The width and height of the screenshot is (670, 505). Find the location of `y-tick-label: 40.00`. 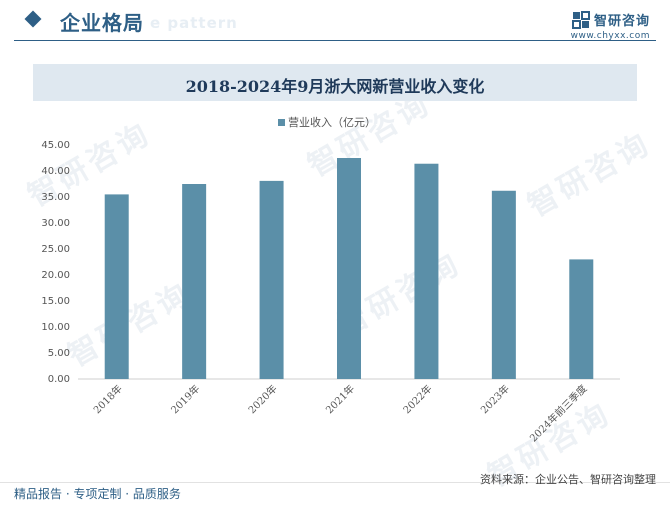

y-tick-label: 40.00 is located at coordinates (55, 171).